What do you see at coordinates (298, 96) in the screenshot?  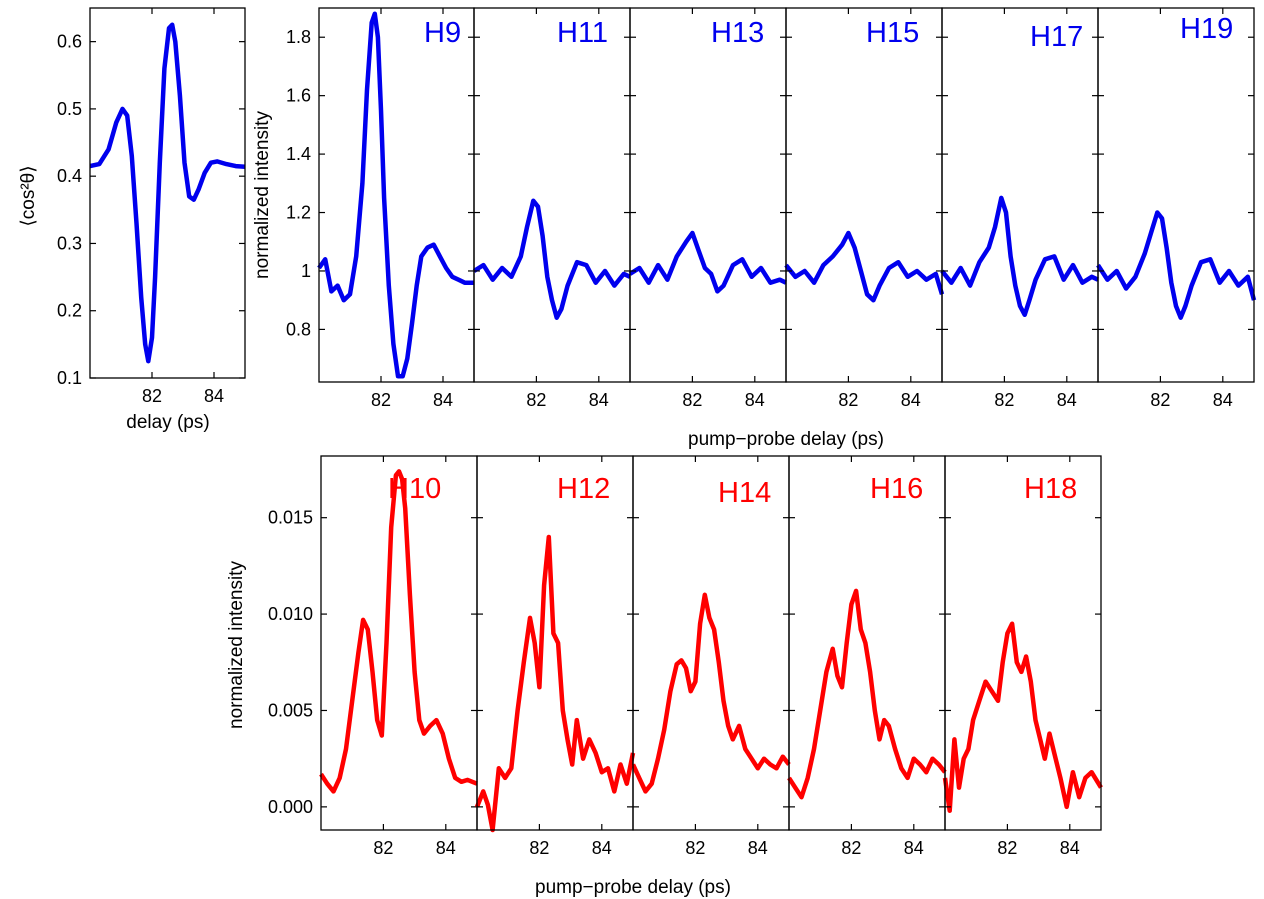 I see `y-tick-label: 1.6` at bounding box center [298, 96].